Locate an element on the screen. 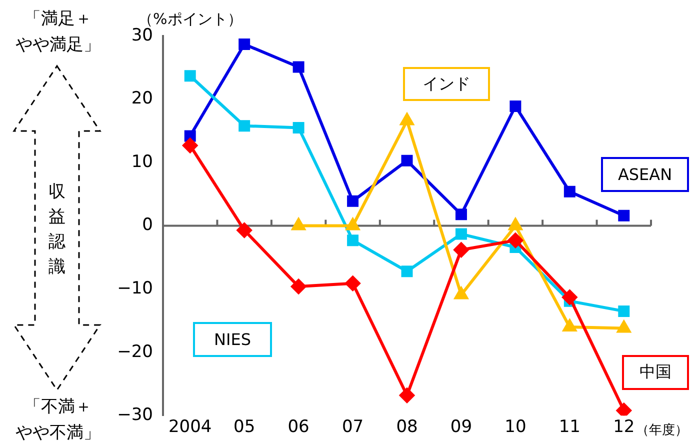  x-tick-label: 07 is located at coordinates (353, 427).